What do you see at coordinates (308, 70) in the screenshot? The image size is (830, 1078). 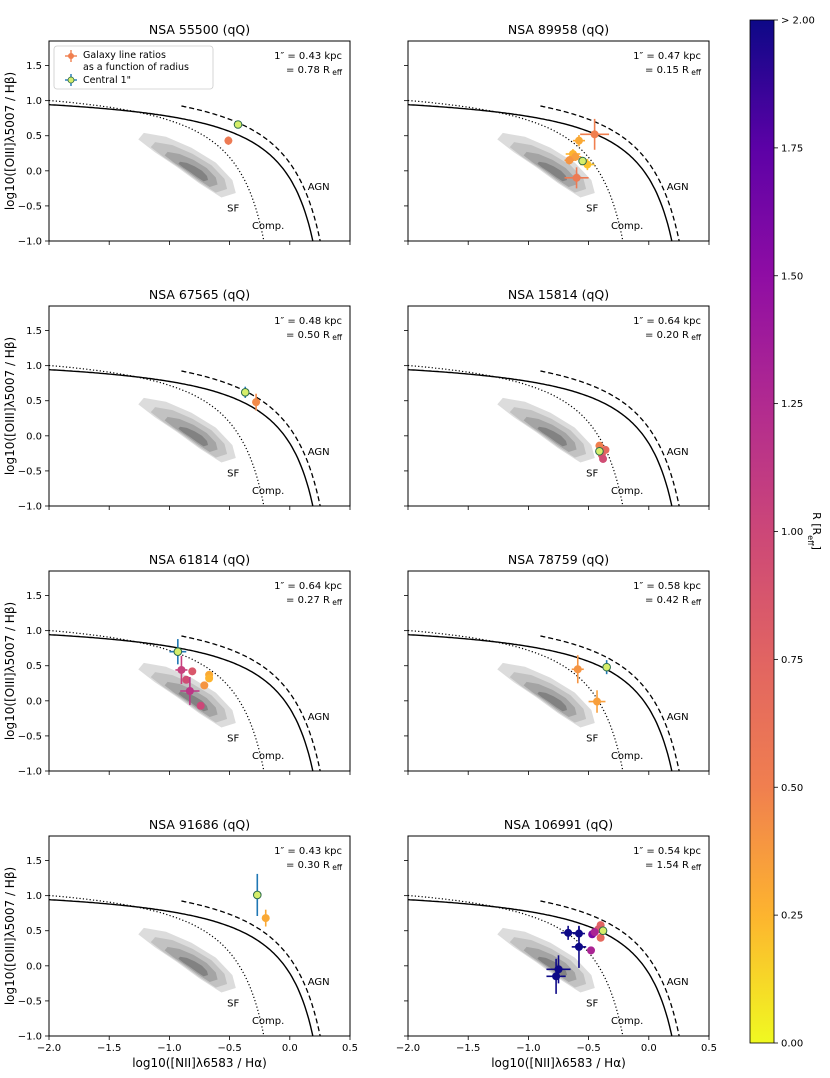 I see `scale-reff: = 0.78 R` at bounding box center [308, 70].